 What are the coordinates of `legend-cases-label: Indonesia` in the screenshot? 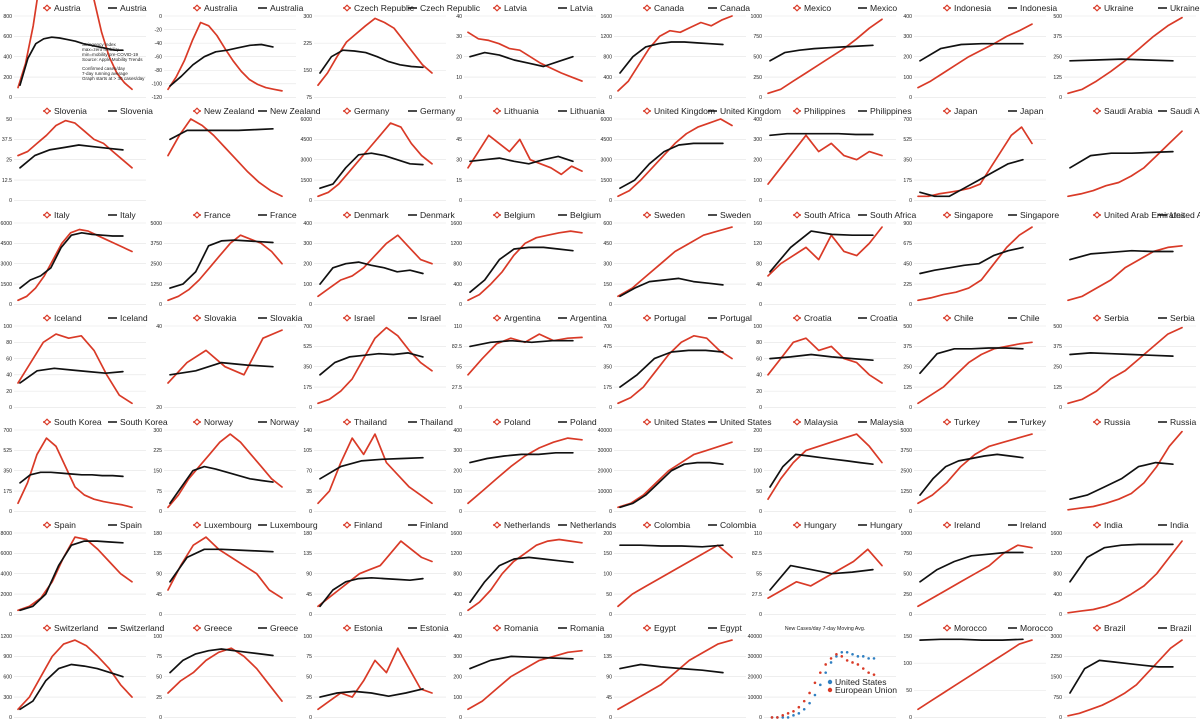 It's located at (972, 8).